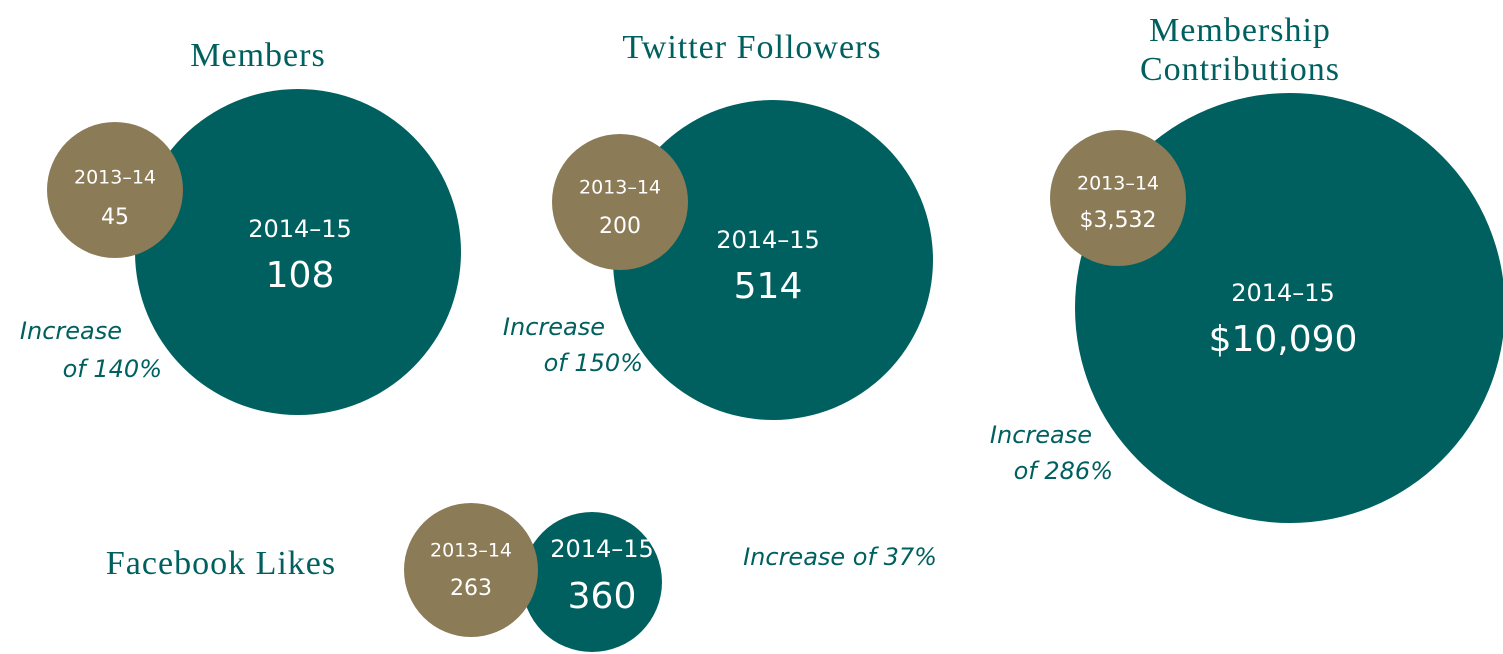  I want to click on prior-value: 263, so click(471, 588).